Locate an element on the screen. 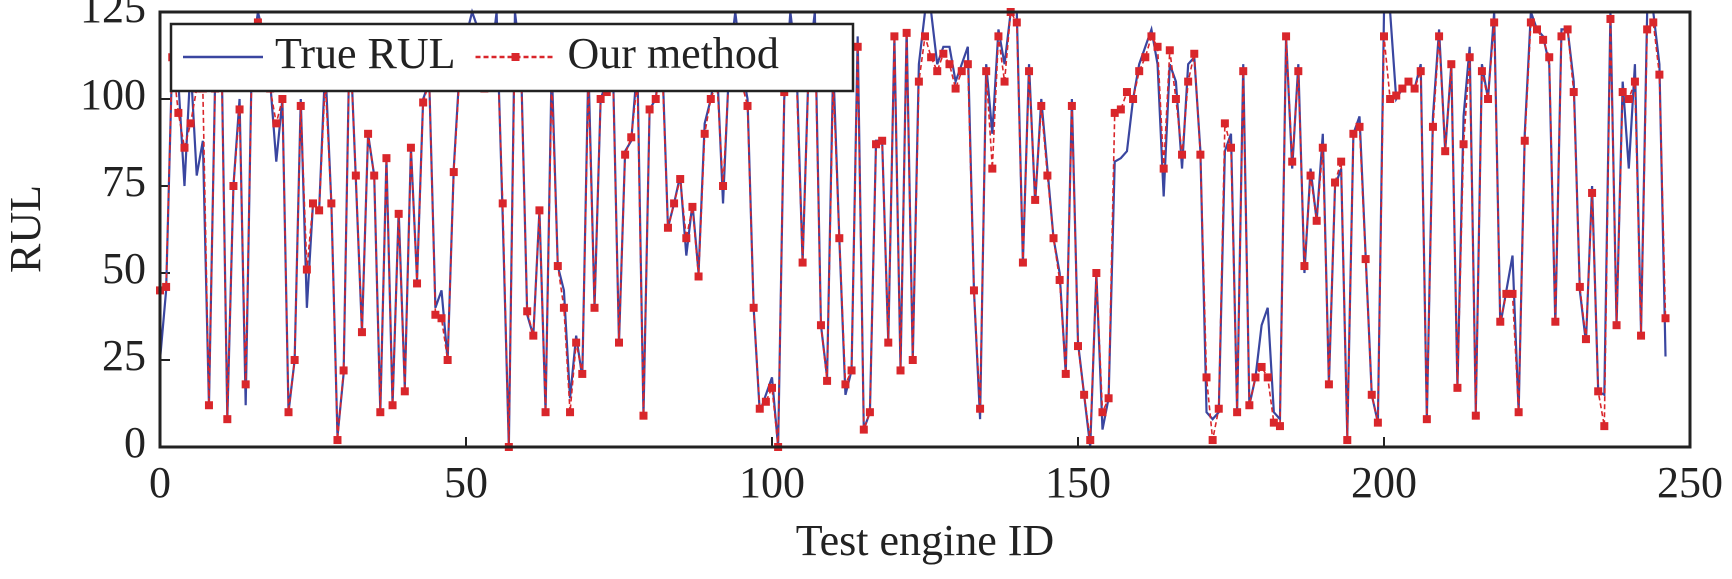 Image resolution: width=1732 pixels, height=579 pixels. x-tick-label: 200 is located at coordinates (1384, 482).